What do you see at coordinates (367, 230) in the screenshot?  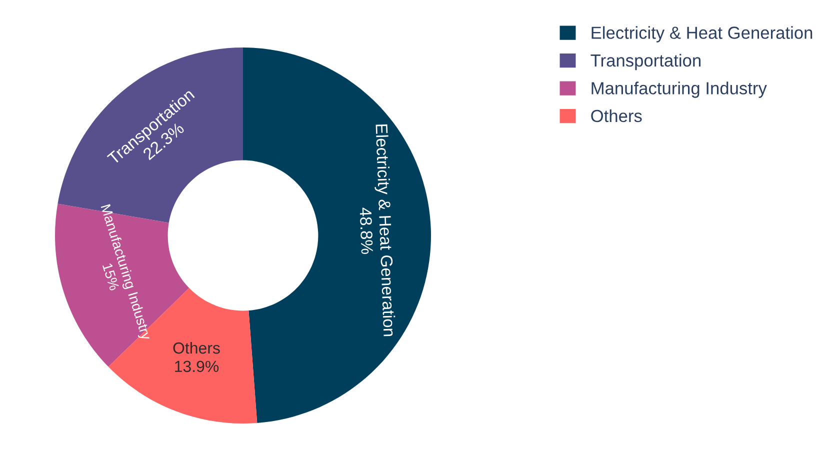 I see `data-label: 48.8%` at bounding box center [367, 230].